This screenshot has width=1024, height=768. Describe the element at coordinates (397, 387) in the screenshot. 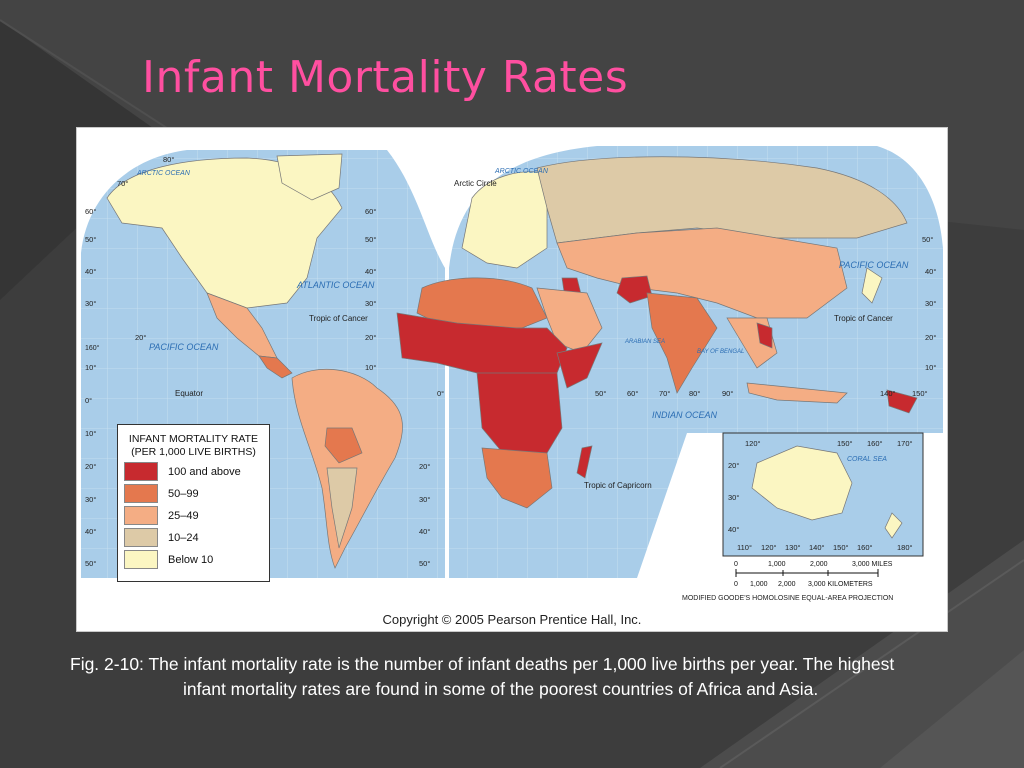

I see `lat-labels-mid: 60° 50° 40° 30° 20° 10° 20° 30° 40° 50°` at that location.